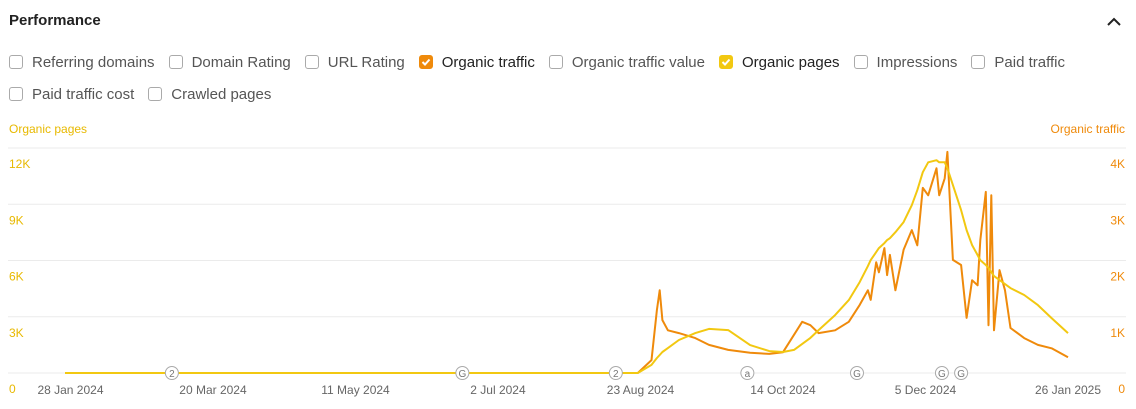 The width and height of the screenshot is (1136, 409). I want to click on checkbox-label: Organic traffic, so click(488, 62).